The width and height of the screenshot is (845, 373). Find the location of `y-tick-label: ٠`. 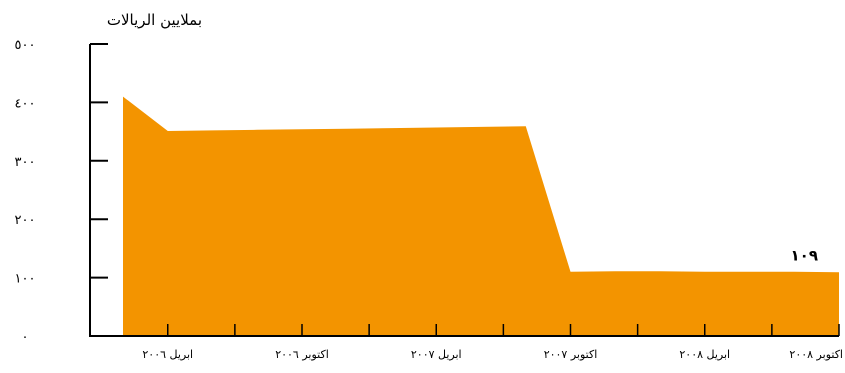

y-tick-label: ٠ is located at coordinates (25, 337).